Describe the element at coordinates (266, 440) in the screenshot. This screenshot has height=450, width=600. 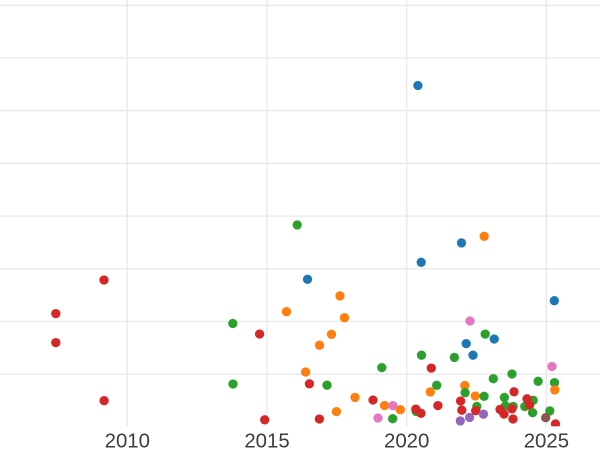
I see `svg-text: 2015` at that location.